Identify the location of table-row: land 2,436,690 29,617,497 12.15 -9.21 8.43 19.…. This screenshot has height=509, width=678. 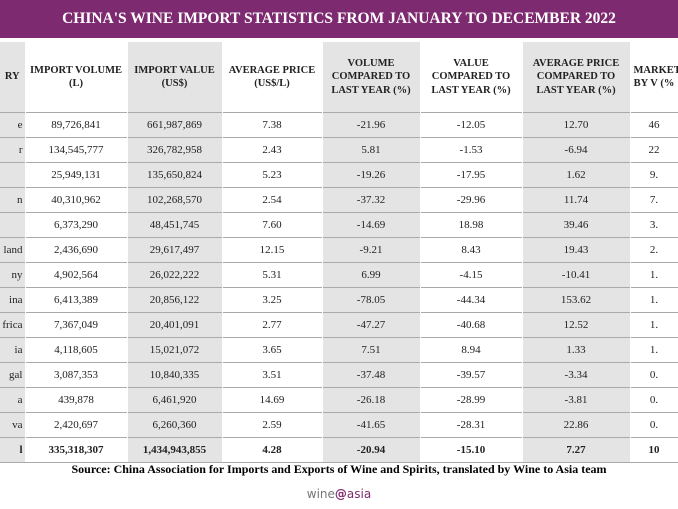
(339, 250).